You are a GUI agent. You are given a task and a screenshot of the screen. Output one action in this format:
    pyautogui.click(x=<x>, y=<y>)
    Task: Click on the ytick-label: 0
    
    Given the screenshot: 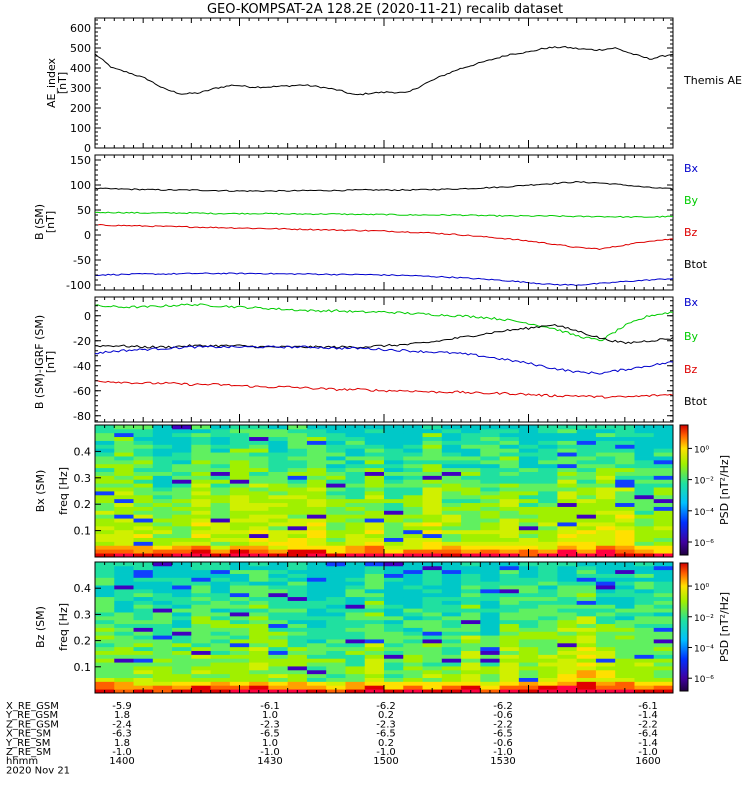 What is the action you would take?
    pyautogui.click(x=87, y=235)
    